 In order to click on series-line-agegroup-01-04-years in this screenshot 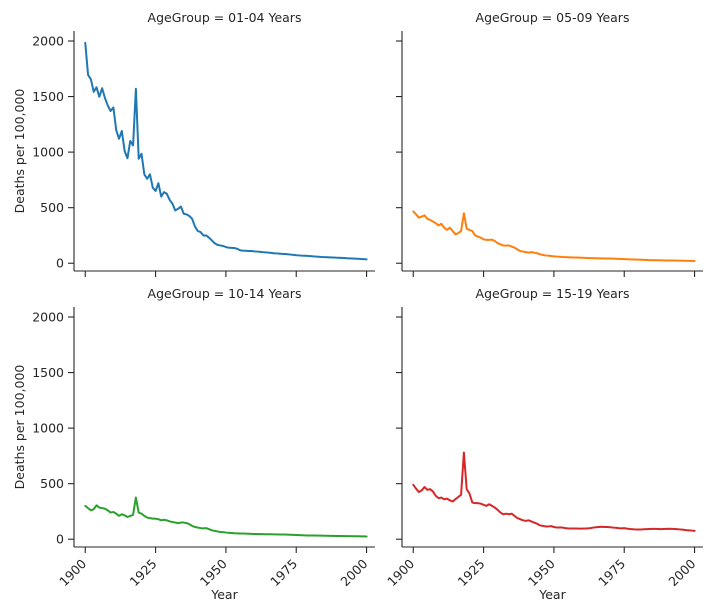, I will do `click(226, 151)`.